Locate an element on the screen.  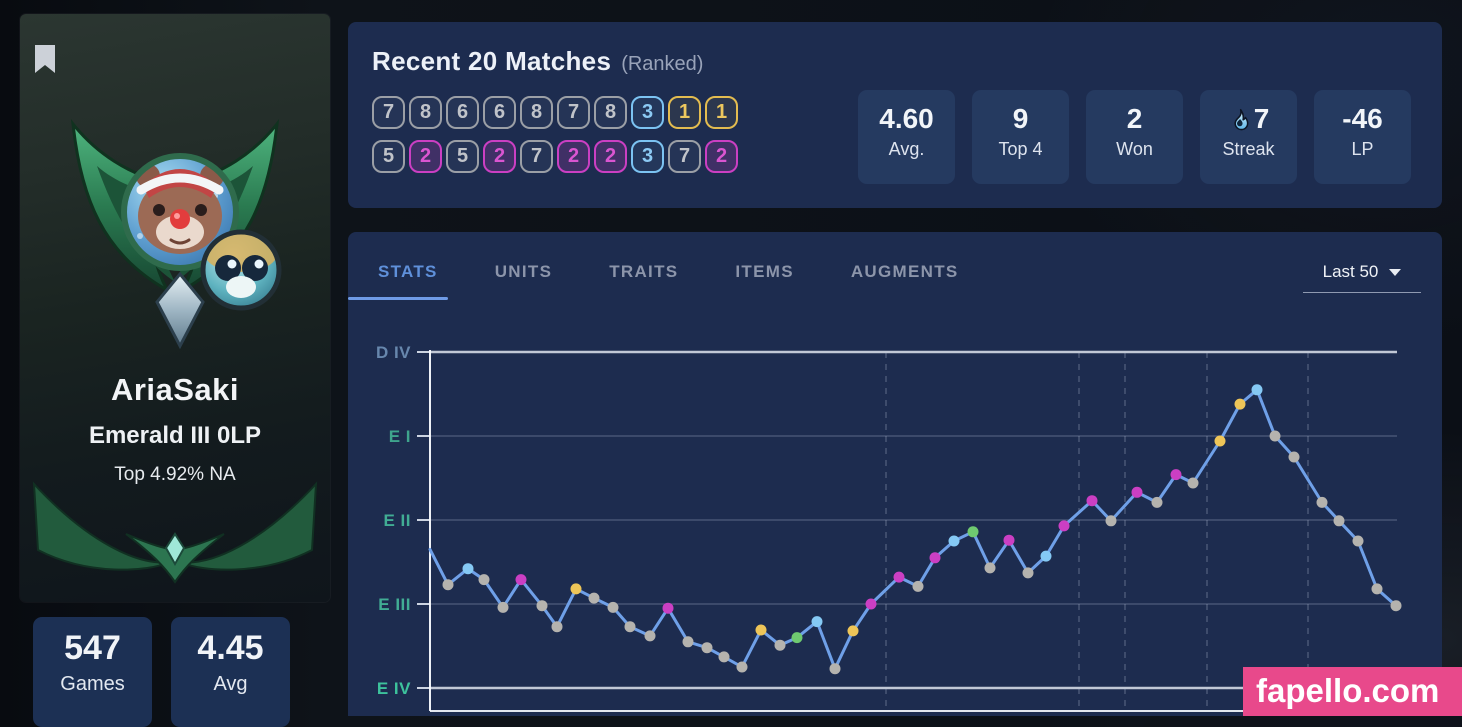
avg-label: Avg is located at coordinates (230, 684).